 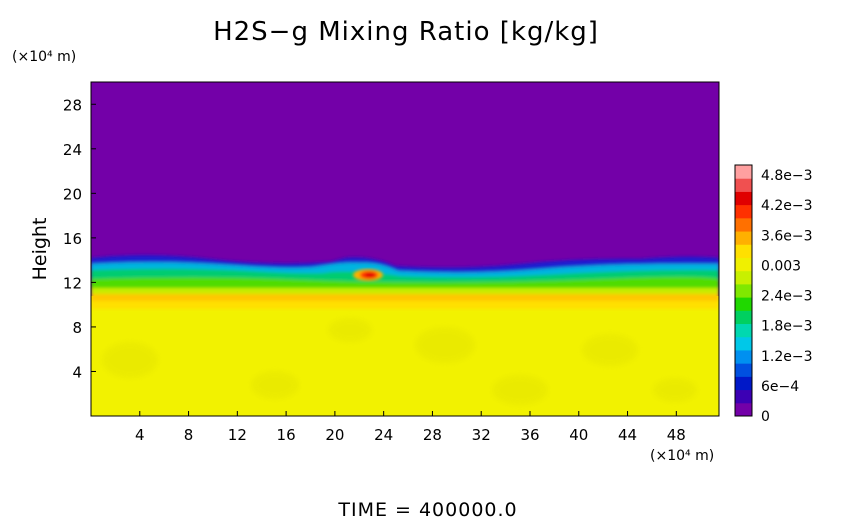 What do you see at coordinates (72, 194) in the screenshot?
I see `y-tick-label: 20` at bounding box center [72, 194].